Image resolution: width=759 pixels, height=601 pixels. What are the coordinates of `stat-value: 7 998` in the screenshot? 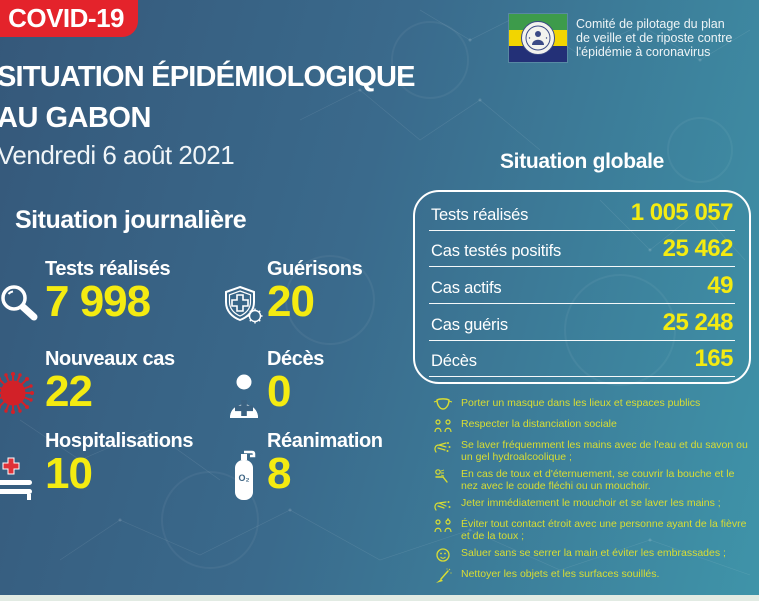 It's located at (98, 301).